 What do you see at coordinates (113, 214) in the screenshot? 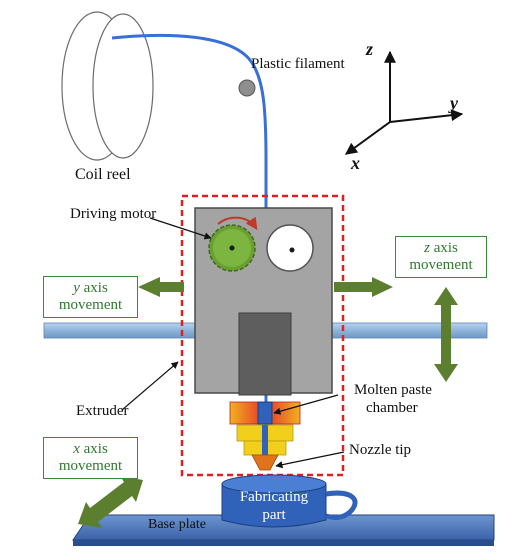
I see `driving-motor-label: Driving motor` at bounding box center [113, 214].